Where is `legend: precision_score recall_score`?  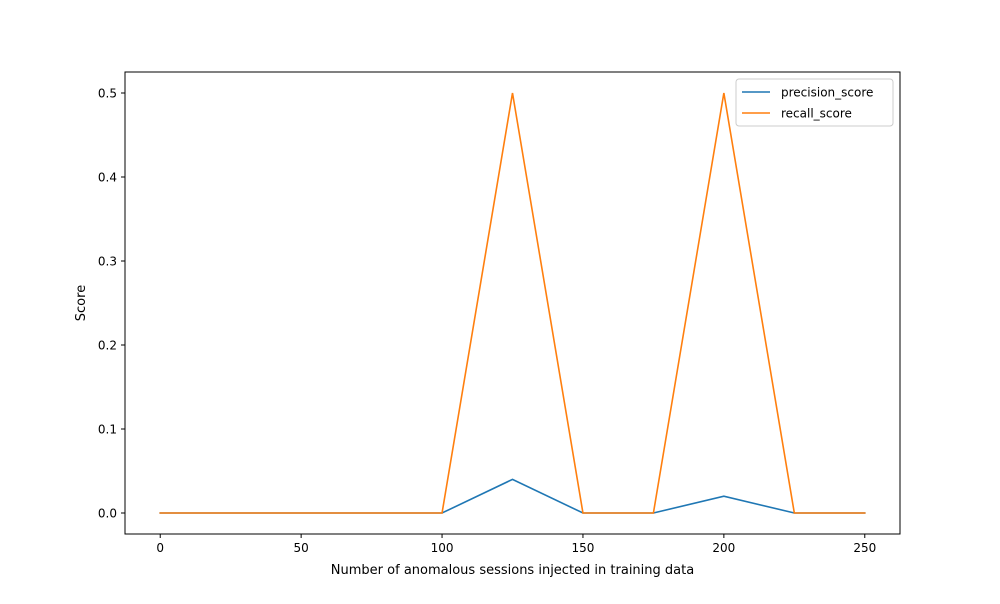
legend: precision_score recall_score is located at coordinates (814, 102).